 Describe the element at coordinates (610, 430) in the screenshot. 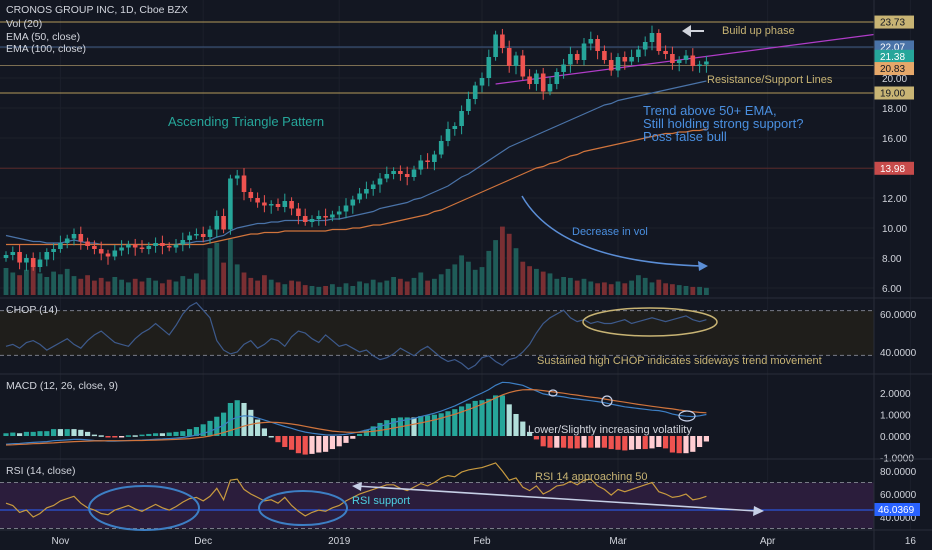

I see `annotation-macd: Lower/Slightly increasing volatility` at that location.